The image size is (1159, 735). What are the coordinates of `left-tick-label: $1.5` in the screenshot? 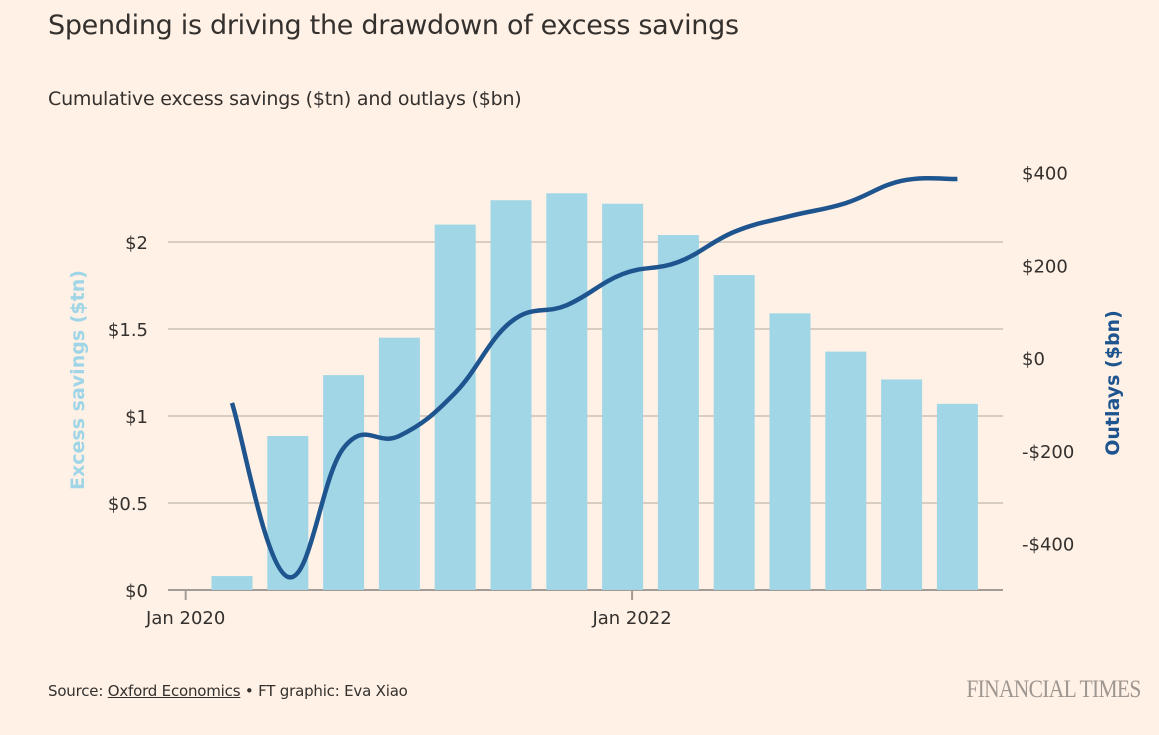 It's located at (128, 330).